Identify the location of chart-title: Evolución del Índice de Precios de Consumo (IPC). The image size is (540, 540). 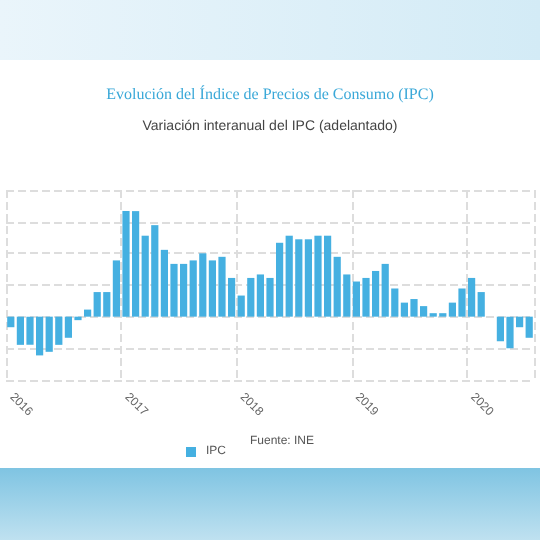
(270, 94).